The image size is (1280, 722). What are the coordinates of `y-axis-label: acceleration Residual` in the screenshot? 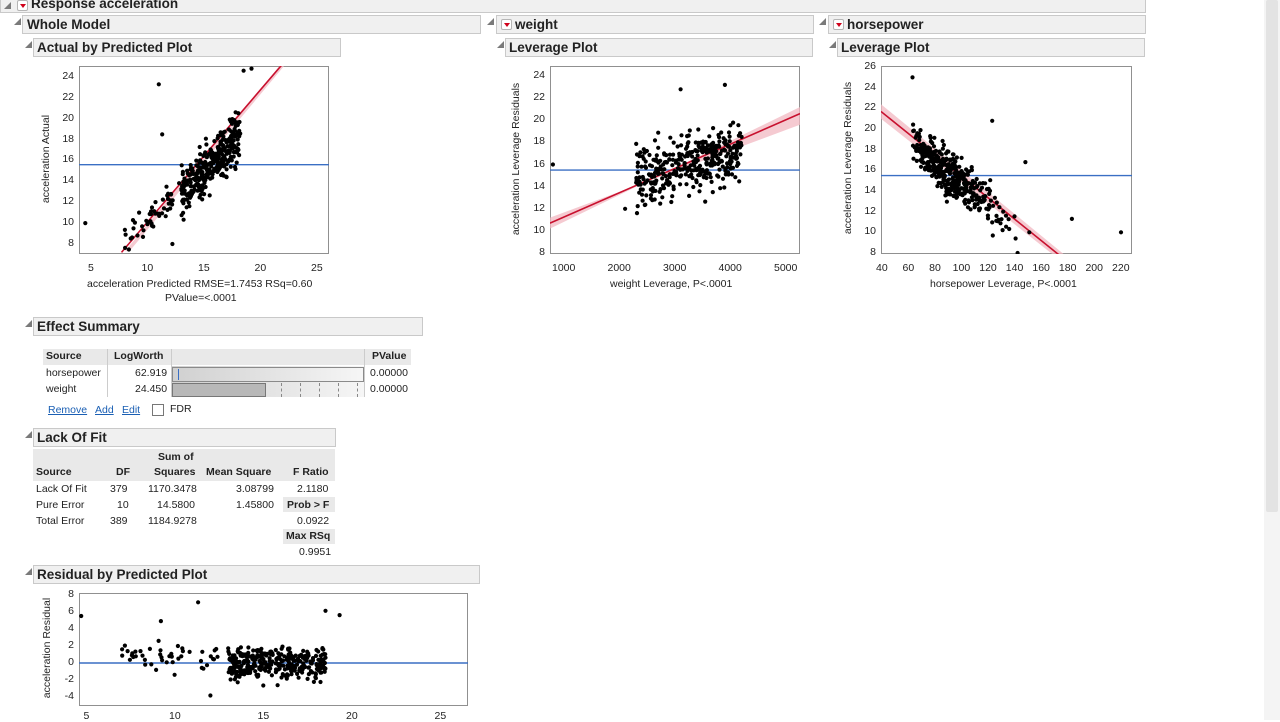 It's located at (47, 648).